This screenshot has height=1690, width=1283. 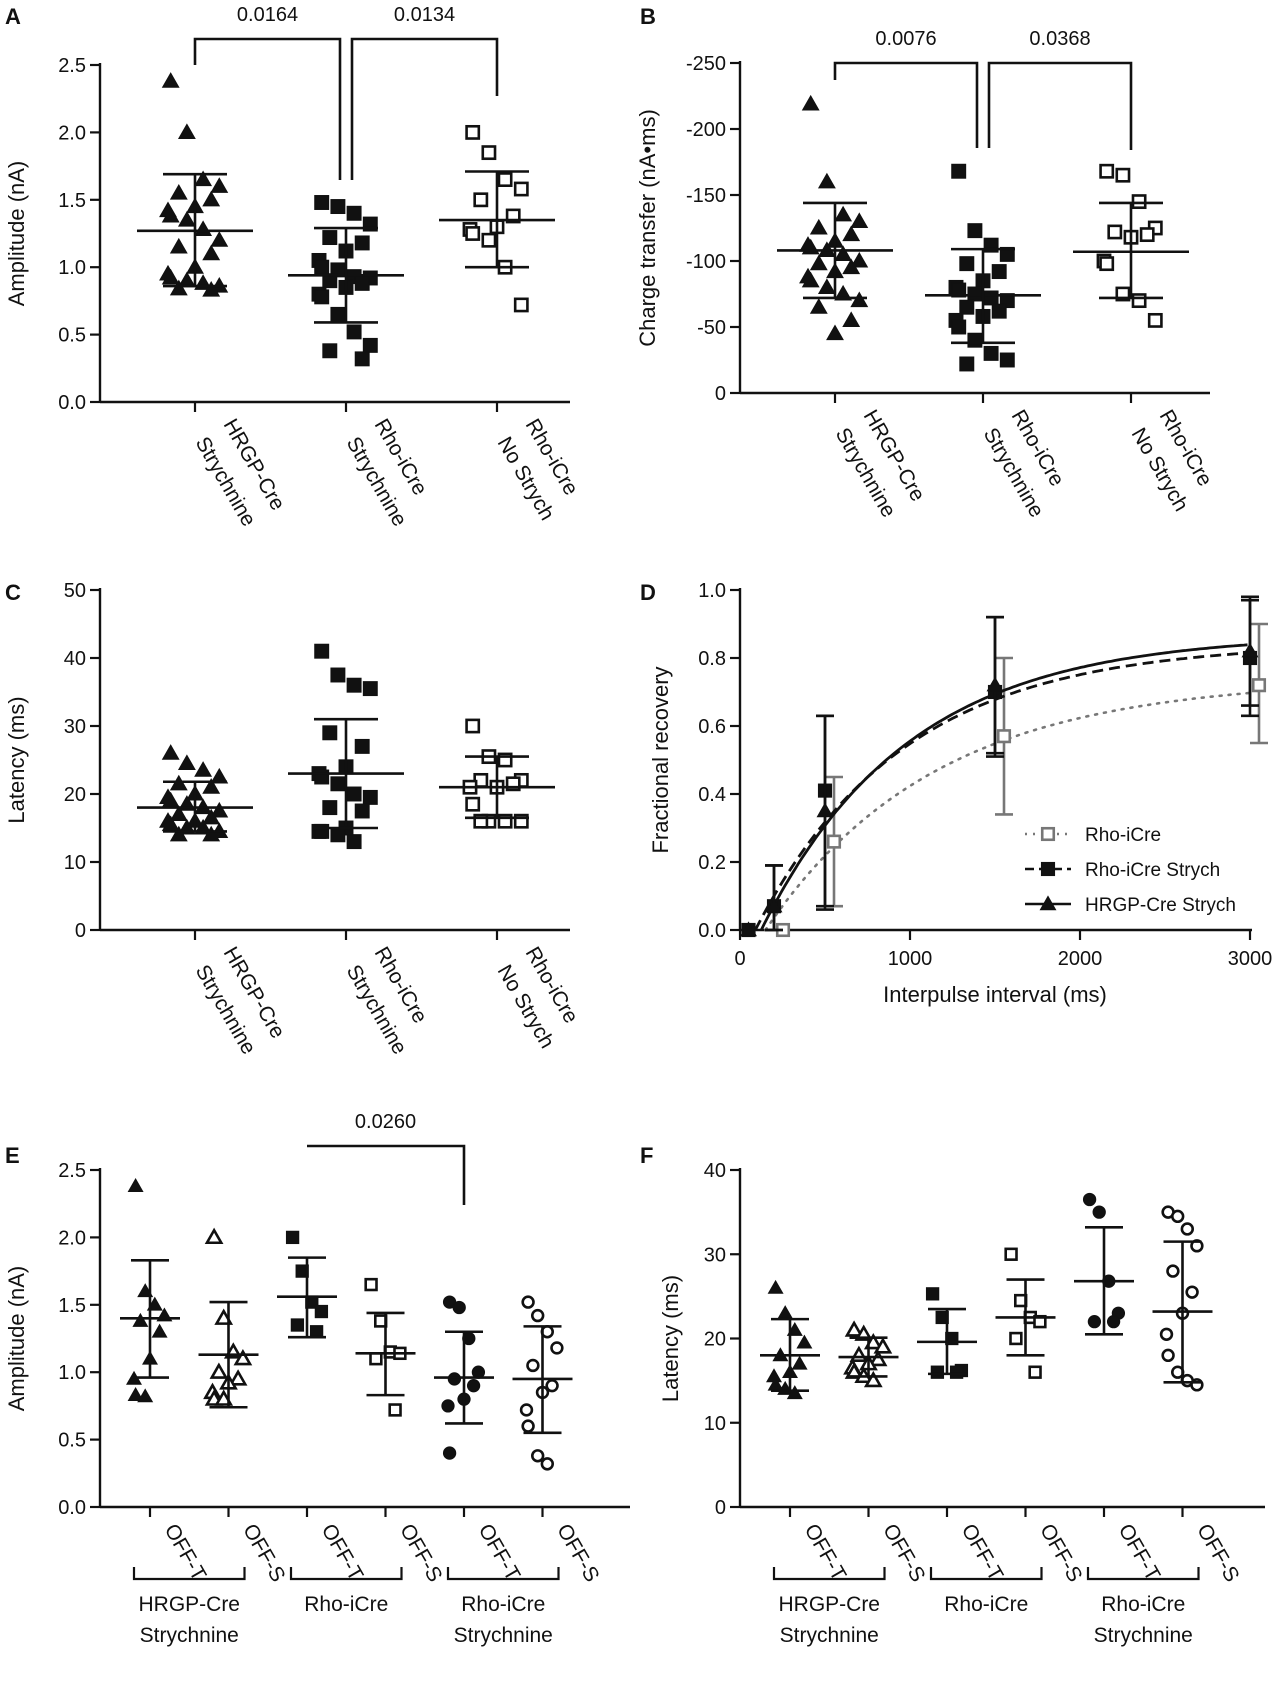 I want to click on y-tick-label: 0, so click(x=720, y=394).